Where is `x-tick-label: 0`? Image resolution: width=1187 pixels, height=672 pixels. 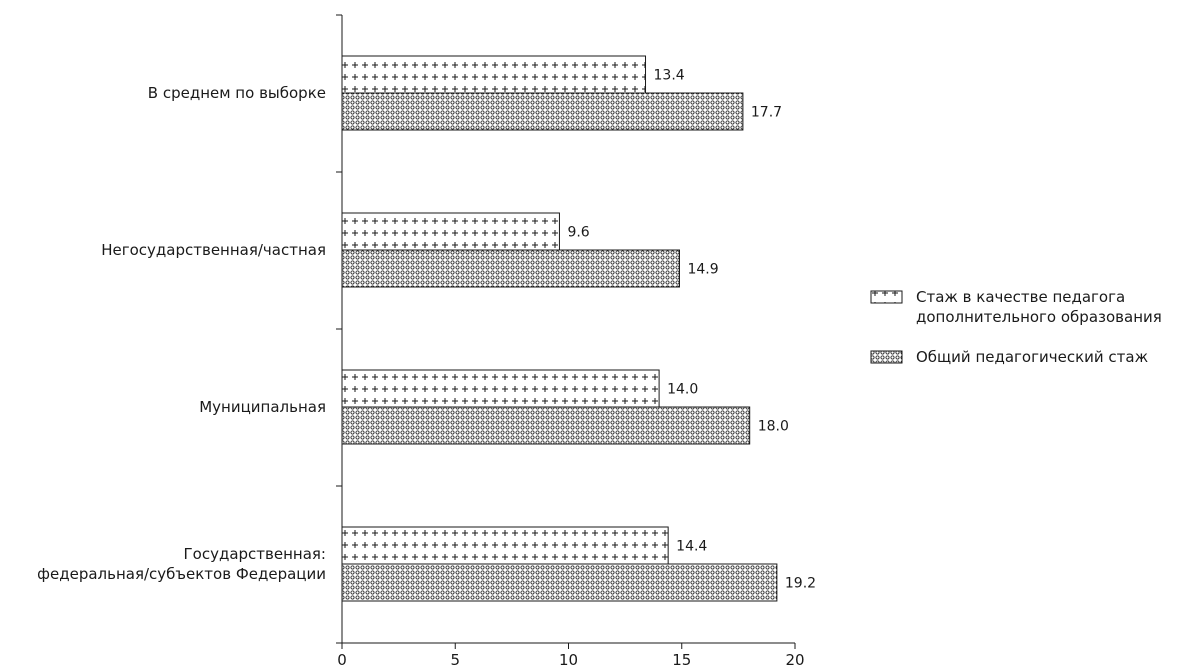
x-tick-label: 0 is located at coordinates (342, 660).